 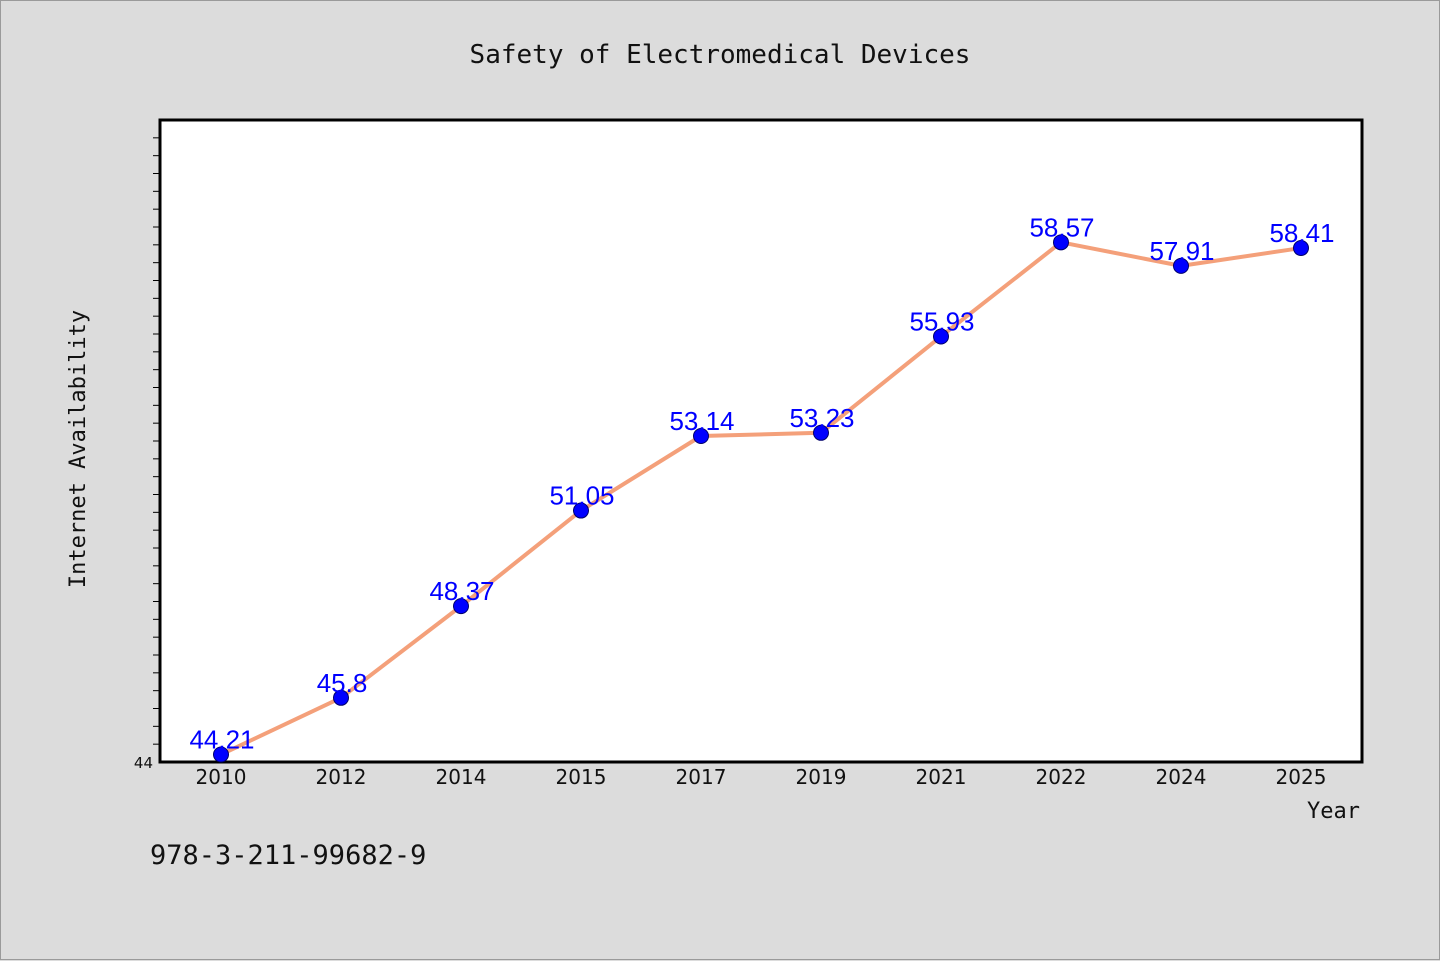 What do you see at coordinates (1181, 777) in the screenshot?
I see `x-tick-label: 2024` at bounding box center [1181, 777].